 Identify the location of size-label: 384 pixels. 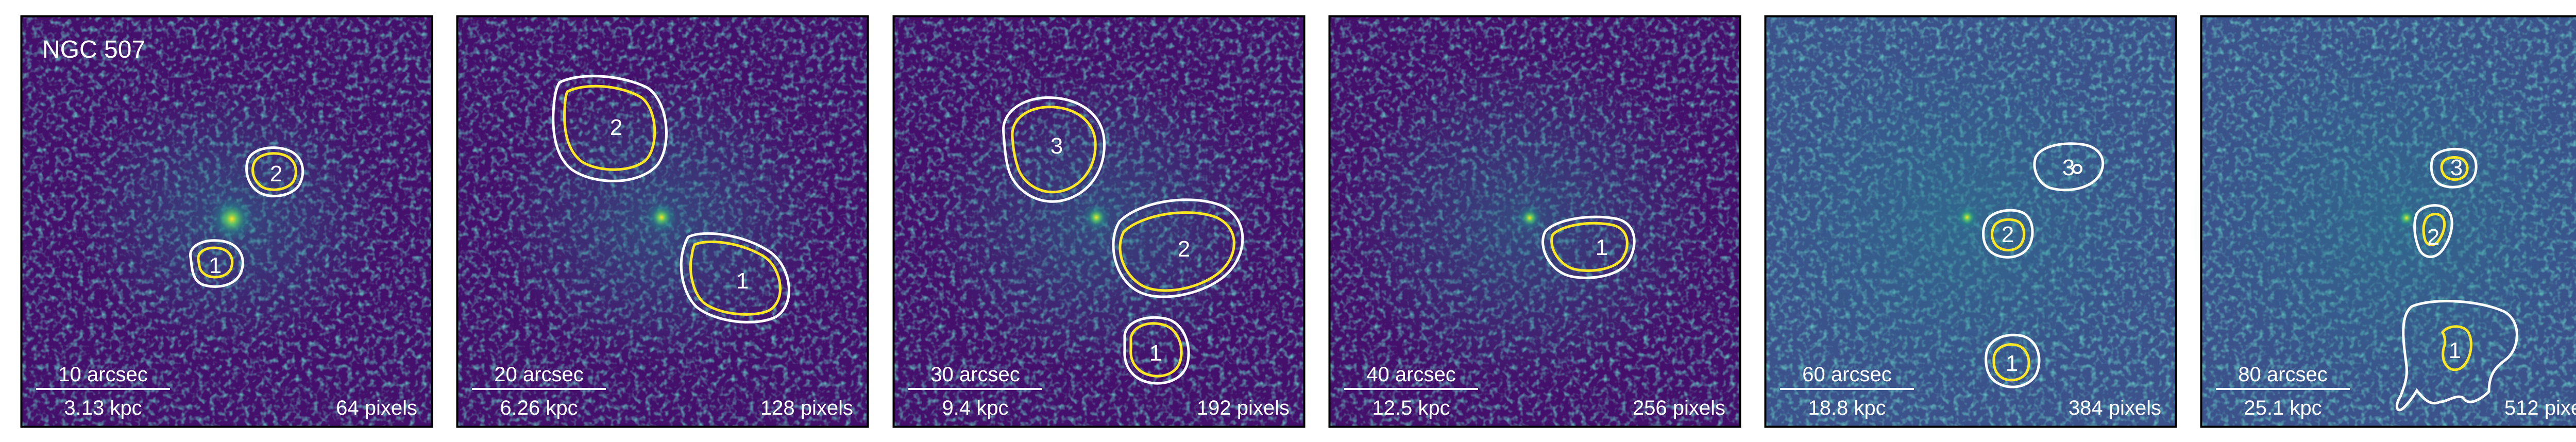
(2115, 408).